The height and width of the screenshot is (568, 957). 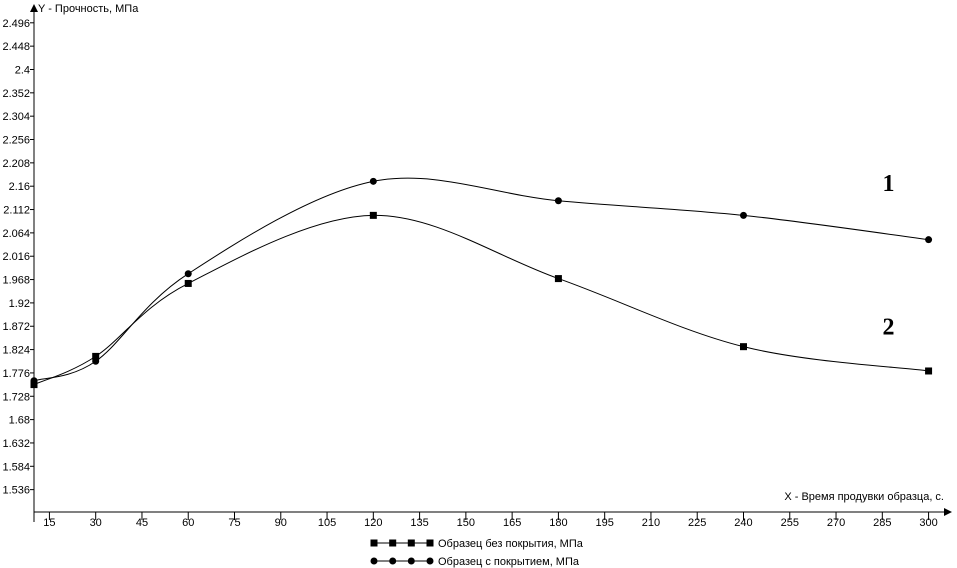 I want to click on y-tick-label: 2.352, so click(x=16, y=94).